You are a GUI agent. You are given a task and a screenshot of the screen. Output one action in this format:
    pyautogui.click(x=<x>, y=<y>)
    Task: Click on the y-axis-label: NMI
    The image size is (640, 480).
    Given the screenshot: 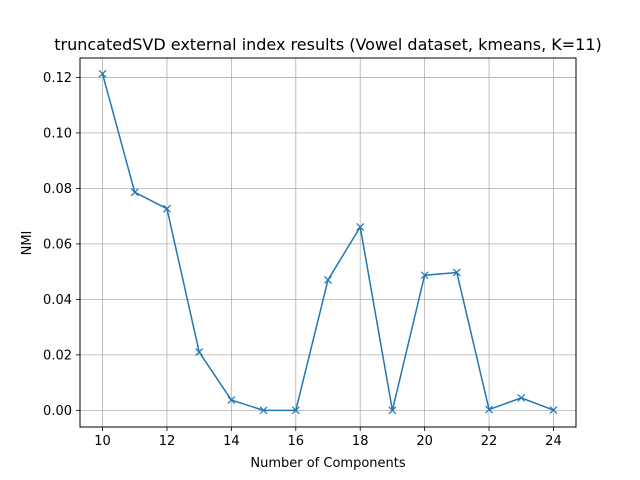 What is the action you would take?
    pyautogui.click(x=27, y=243)
    